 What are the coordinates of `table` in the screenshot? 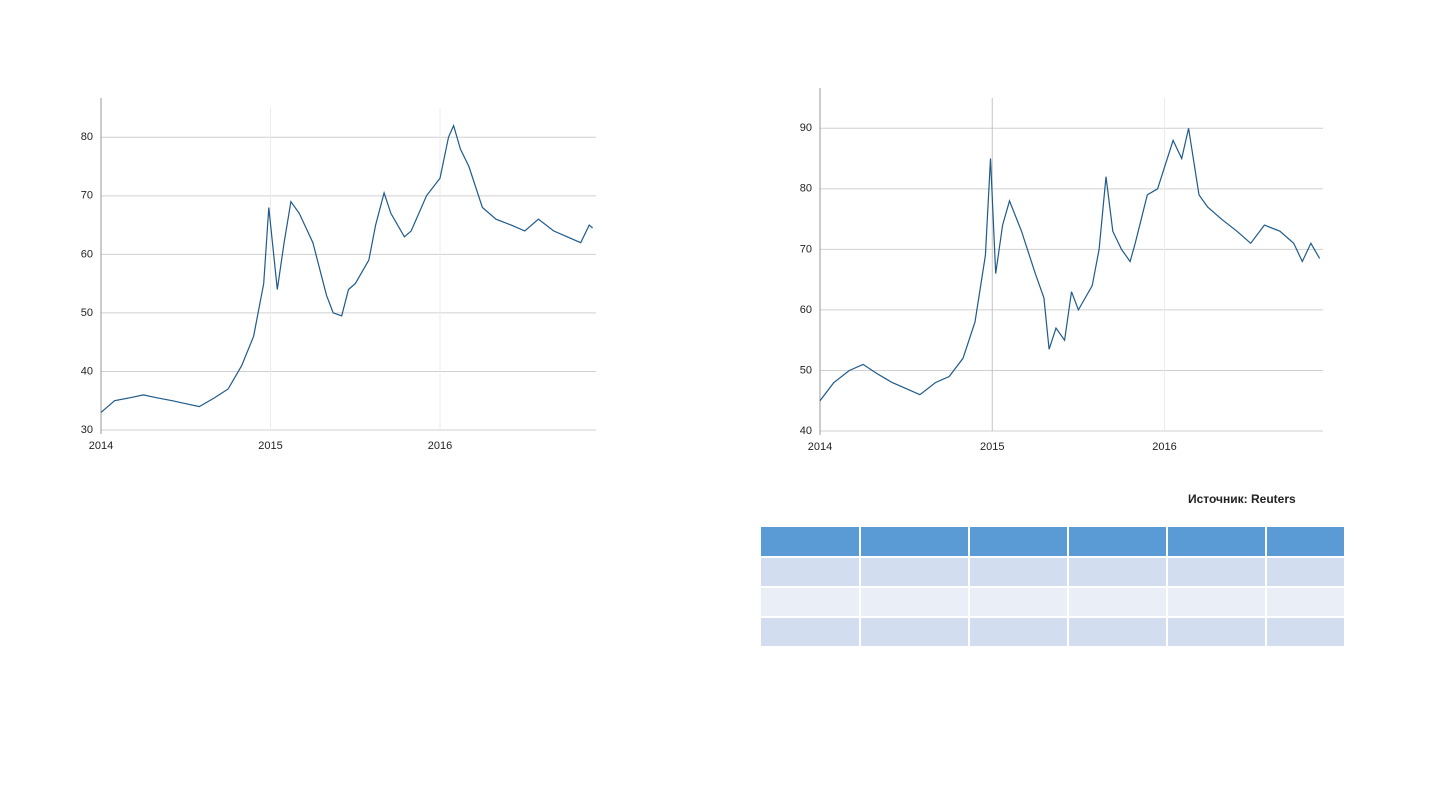 It's located at (1052, 586).